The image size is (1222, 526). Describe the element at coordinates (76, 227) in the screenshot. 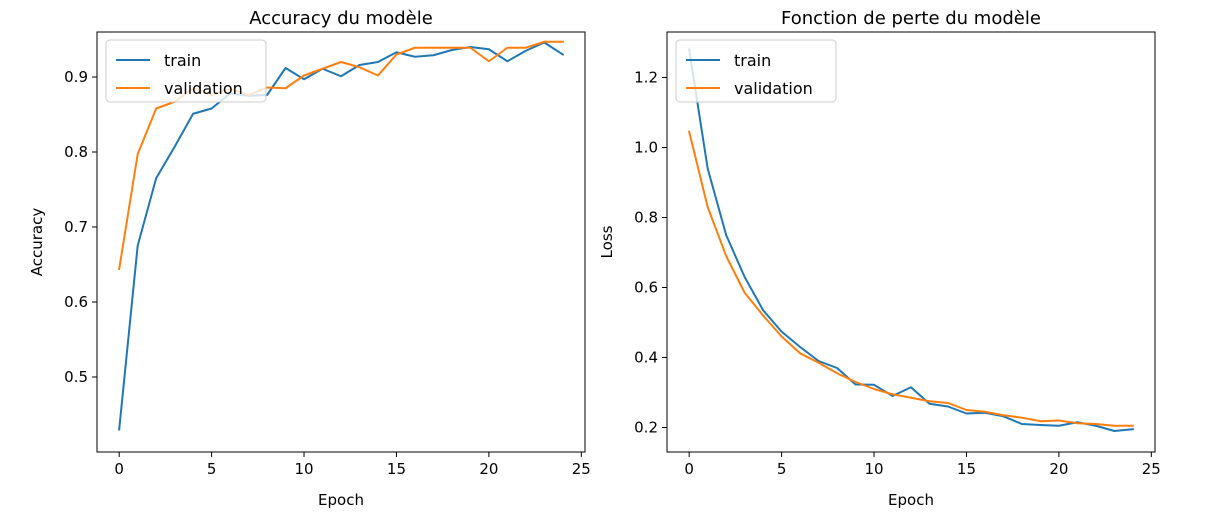

I see `accuracy-ytick-label: 0.7` at that location.